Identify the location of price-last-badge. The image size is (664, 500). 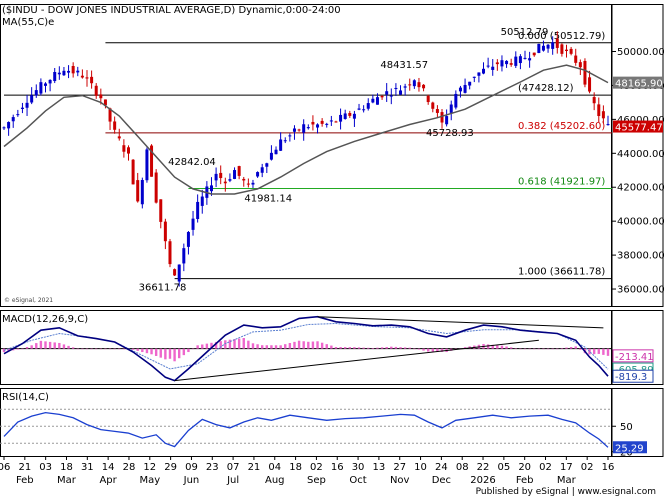
(638, 82).